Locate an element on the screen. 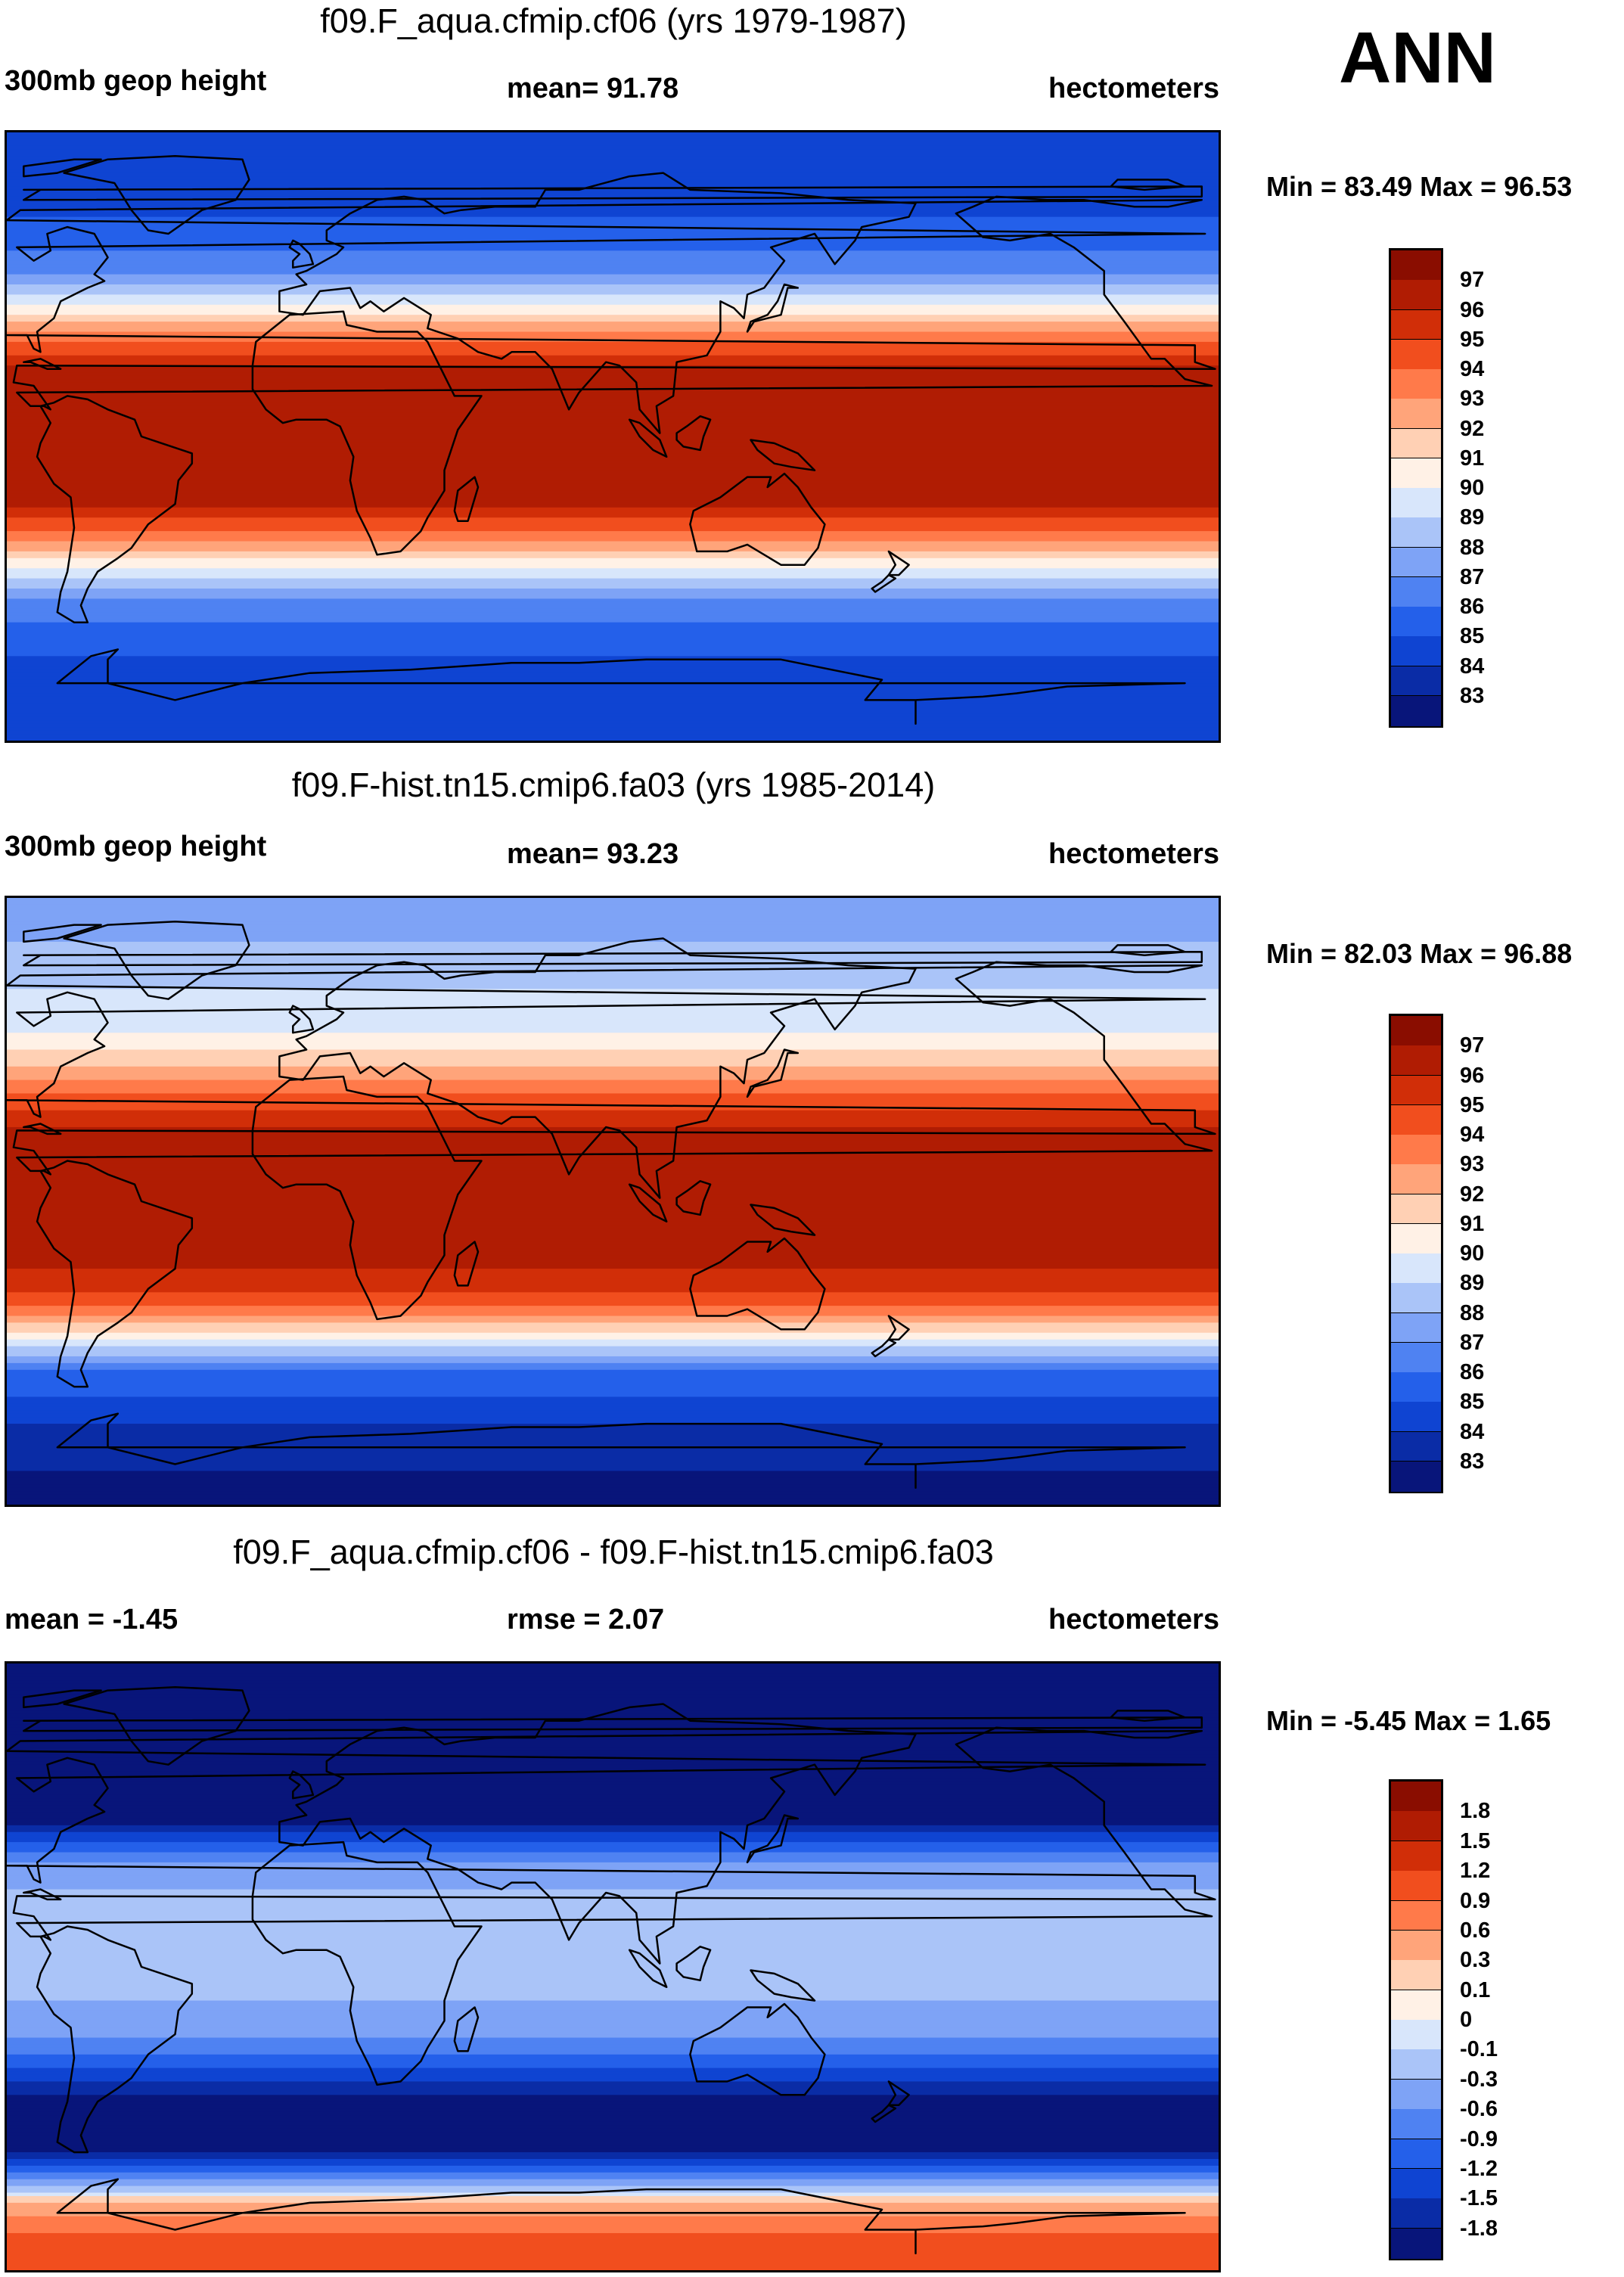 The width and height of the screenshot is (1624, 2277). colorbar-tick-label: 94 is located at coordinates (1472, 1135).